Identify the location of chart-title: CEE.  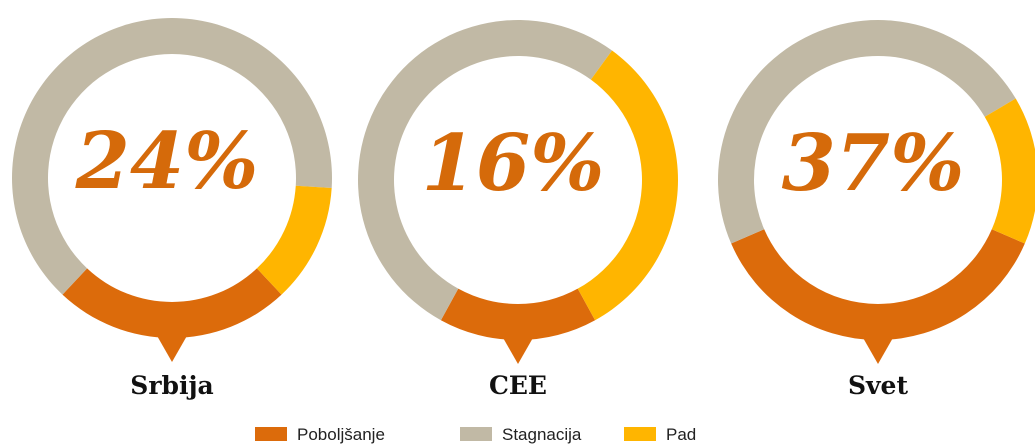
(518, 385).